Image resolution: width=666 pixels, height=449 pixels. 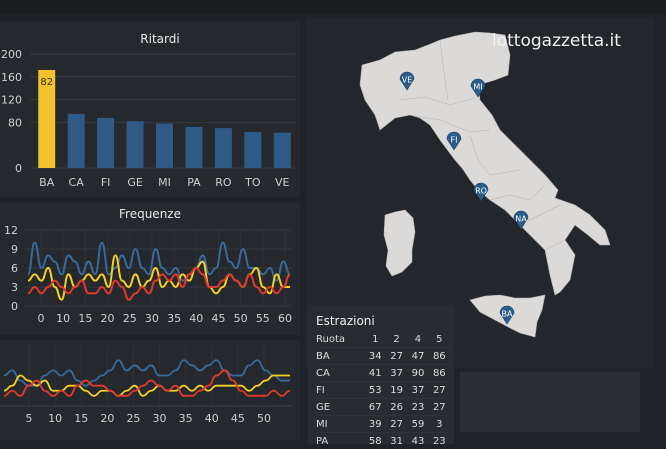 I want to click on cell: 47, so click(x=417, y=356).